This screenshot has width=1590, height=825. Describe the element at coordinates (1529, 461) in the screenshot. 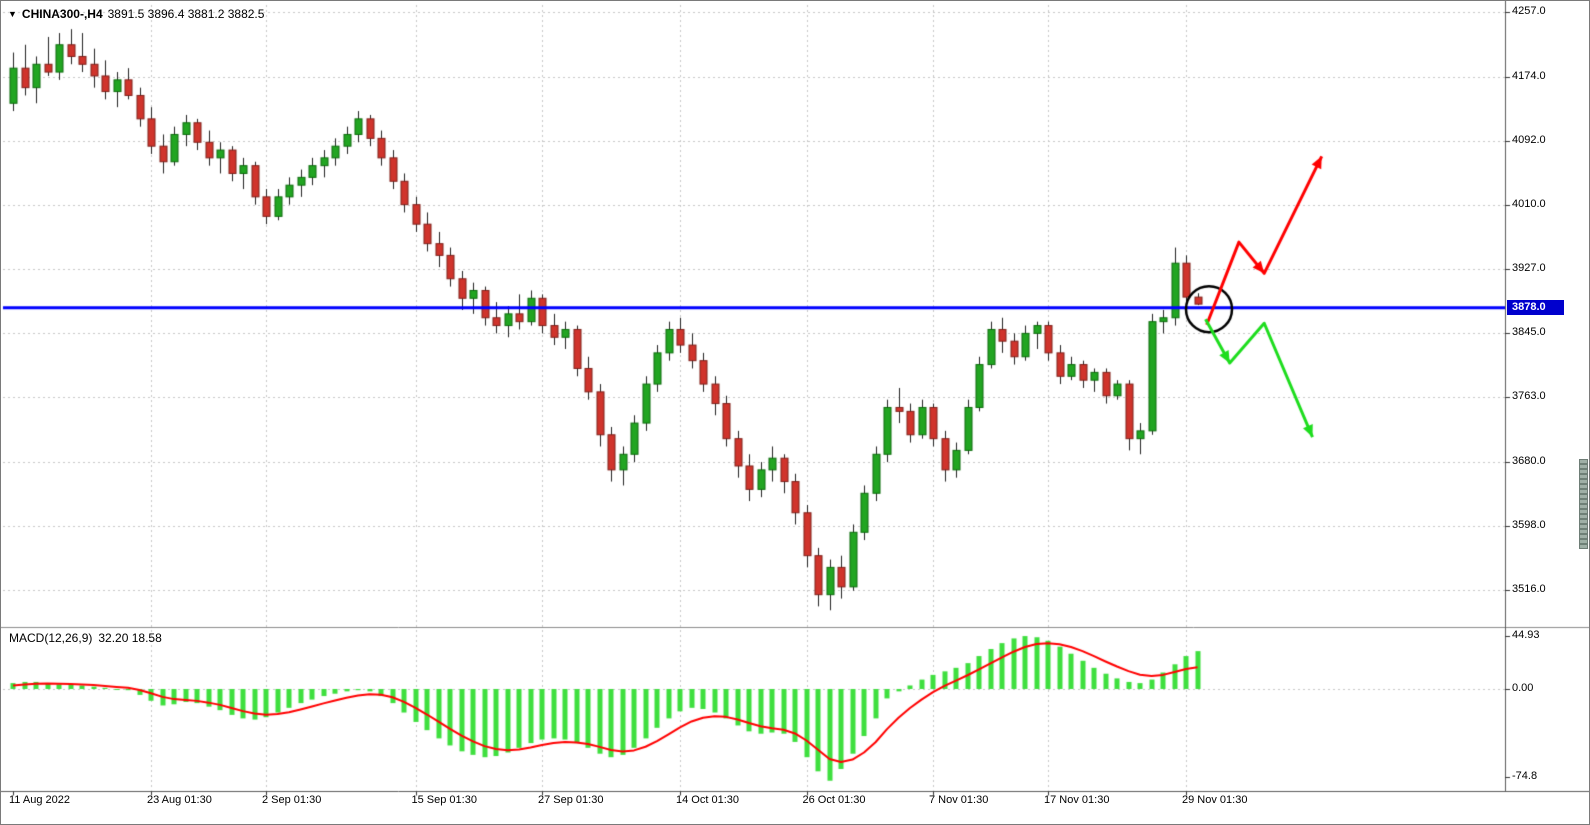

I see `price-tick-label: 3680.0` at that location.